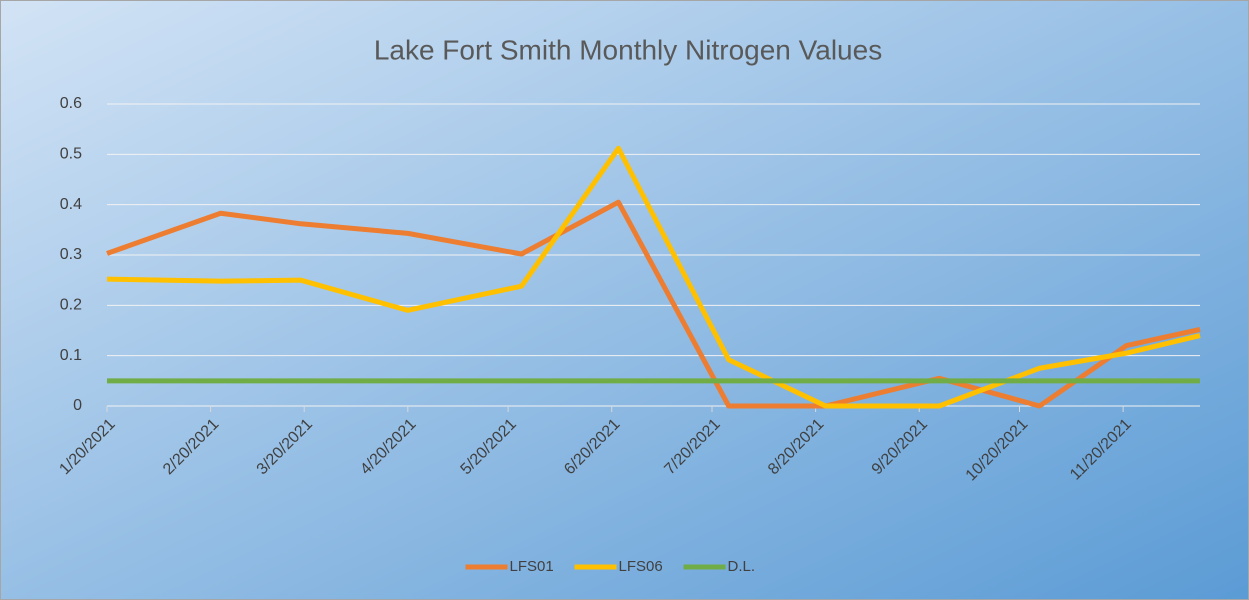 This screenshot has width=1249, height=600. I want to click on y-tick-label: 0.3, so click(71, 254).